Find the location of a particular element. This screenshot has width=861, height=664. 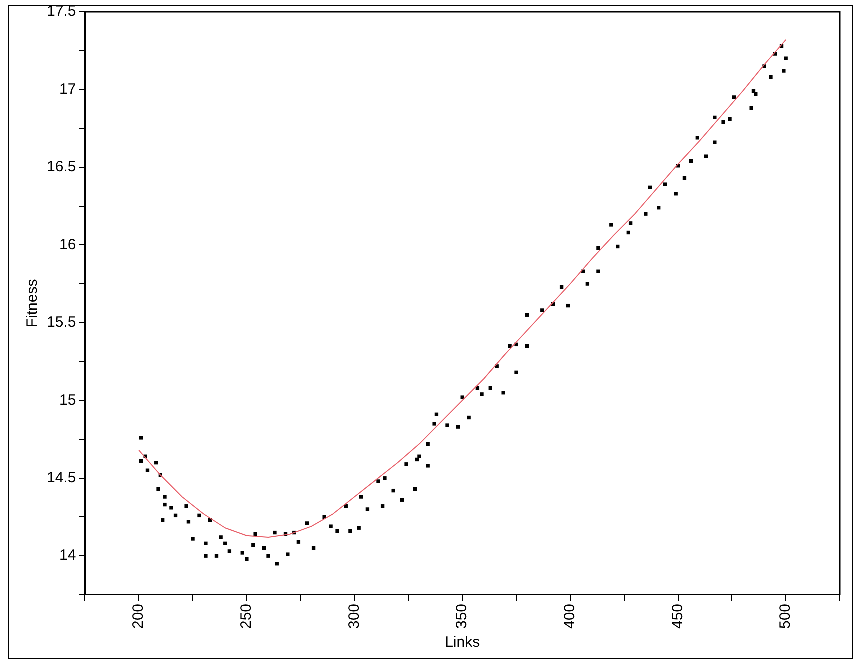

x-tick-label: 300 is located at coordinates (354, 617).